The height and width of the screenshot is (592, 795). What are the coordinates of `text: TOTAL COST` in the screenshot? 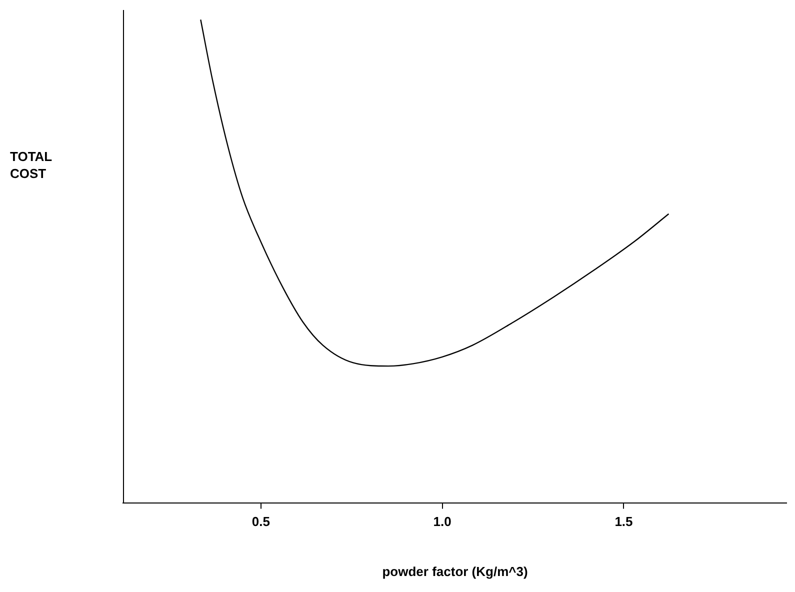 It's located at (31, 165).